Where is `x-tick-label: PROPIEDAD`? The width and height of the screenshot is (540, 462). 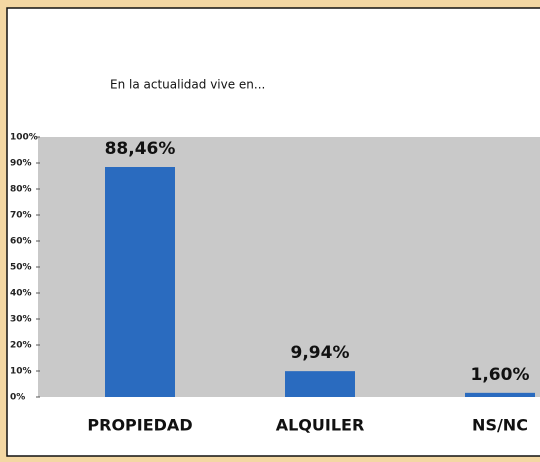
x-tick-label: PROPIEDAD is located at coordinates (139, 425).